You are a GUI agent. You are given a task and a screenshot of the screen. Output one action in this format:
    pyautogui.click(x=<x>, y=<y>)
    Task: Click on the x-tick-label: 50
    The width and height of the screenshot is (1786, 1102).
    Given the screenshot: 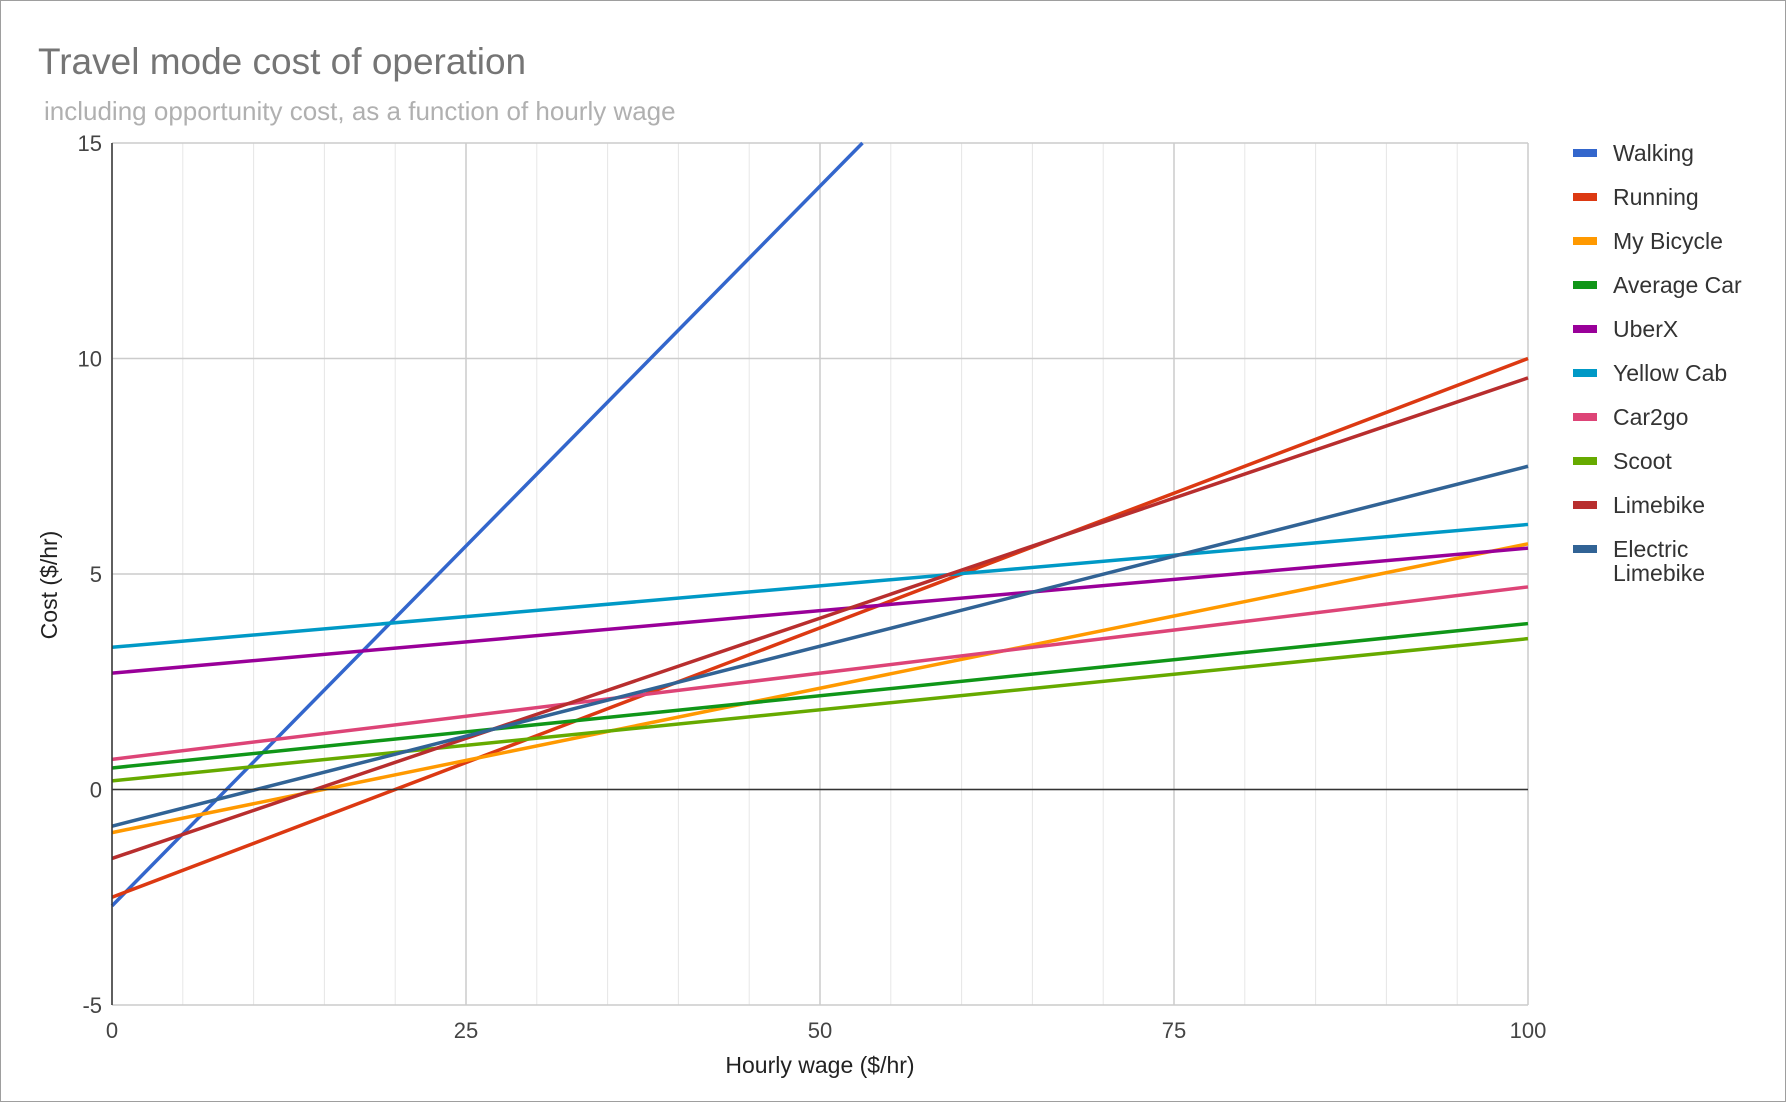 What is the action you would take?
    pyautogui.click(x=820, y=1030)
    